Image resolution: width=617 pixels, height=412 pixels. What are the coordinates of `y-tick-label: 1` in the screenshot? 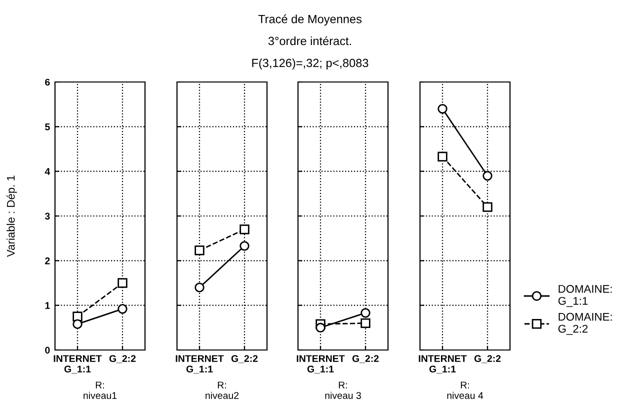 It's located at (47, 305).